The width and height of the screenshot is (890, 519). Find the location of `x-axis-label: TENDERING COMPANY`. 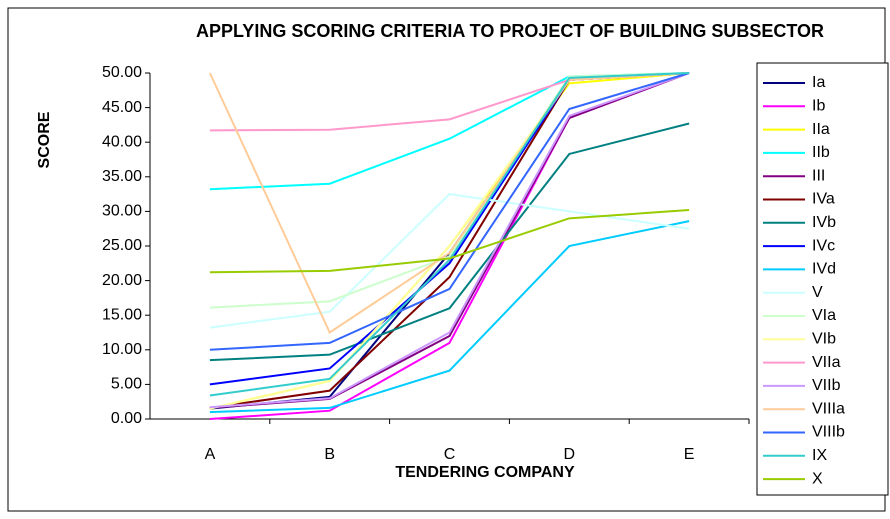

x-axis-label: TENDERING COMPANY is located at coordinates (485, 472).